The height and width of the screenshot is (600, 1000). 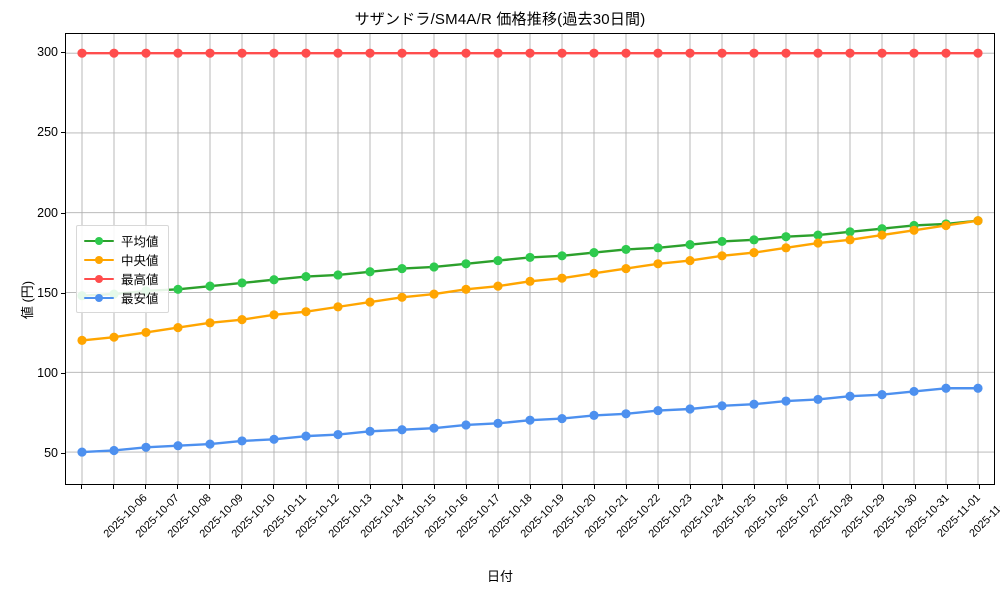 I want to click on chart-title: サザンドラ/SM4A/R 価格推移(過去30日間), so click(x=500, y=19).